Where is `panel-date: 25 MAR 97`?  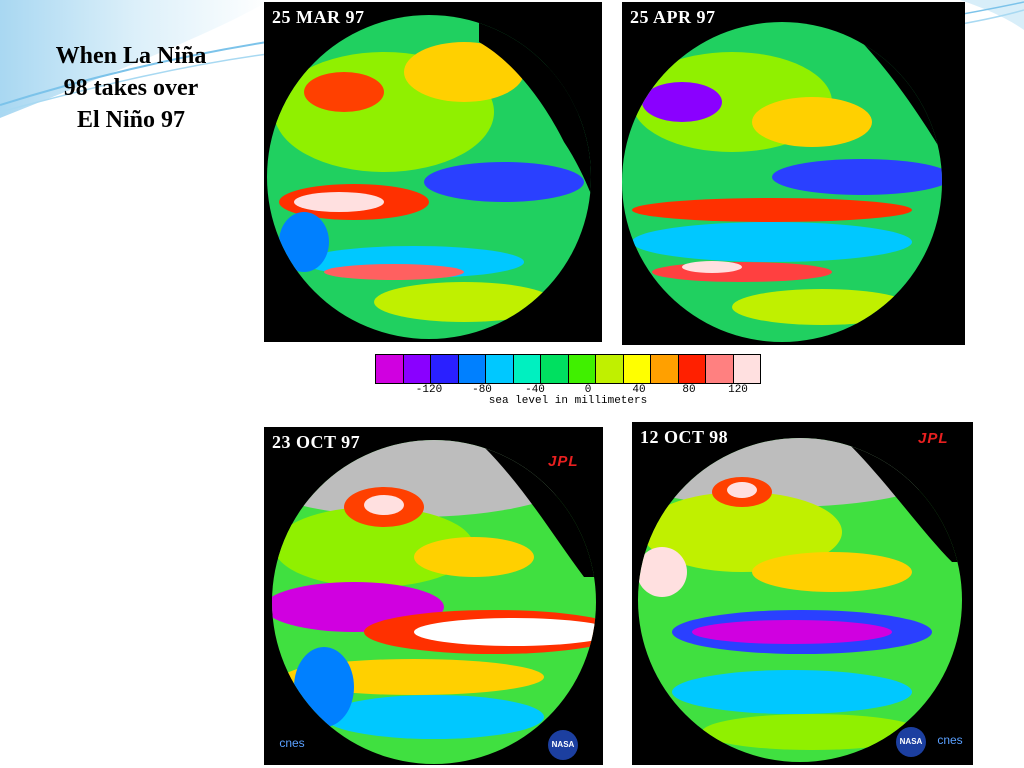 panel-date: 25 MAR 97 is located at coordinates (318, 17).